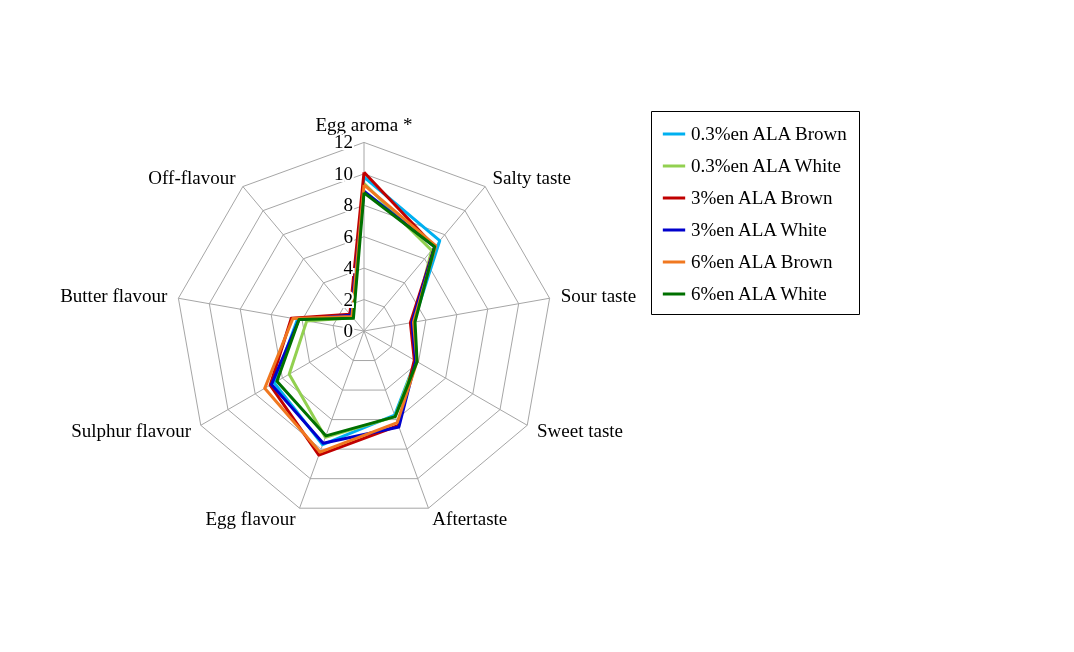 This screenshot has height=652, width=1074. What do you see at coordinates (532, 177) in the screenshot?
I see `spoke-label: Salty taste` at bounding box center [532, 177].